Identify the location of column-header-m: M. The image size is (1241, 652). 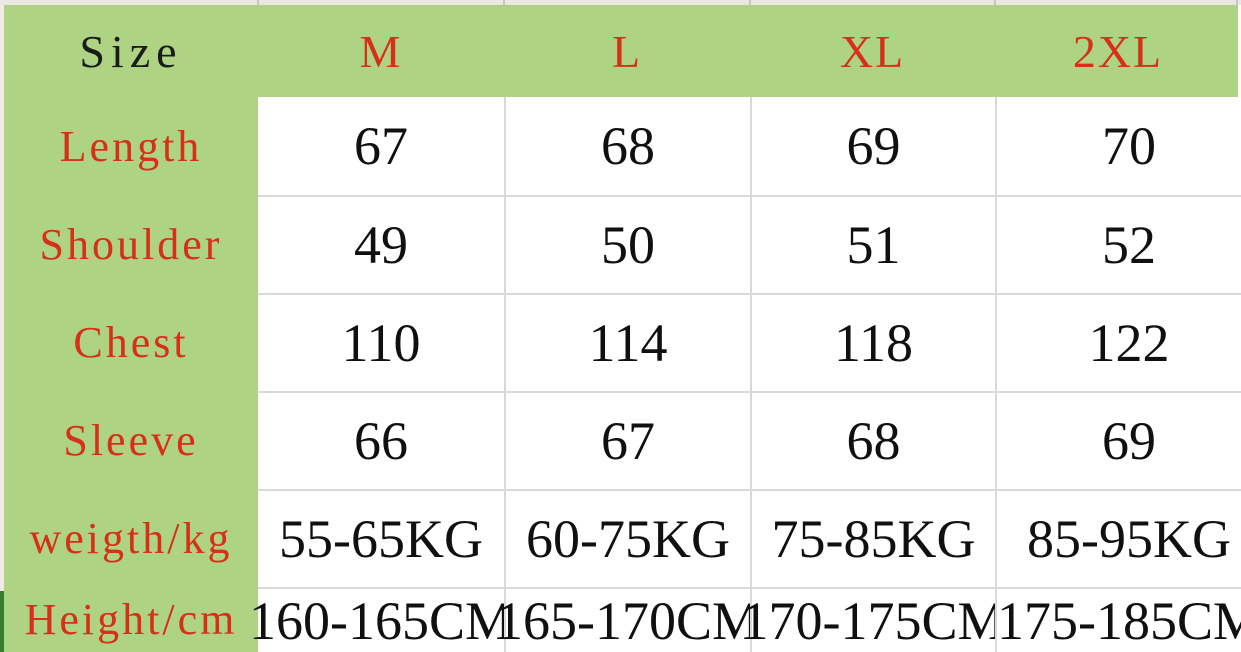
(381, 51).